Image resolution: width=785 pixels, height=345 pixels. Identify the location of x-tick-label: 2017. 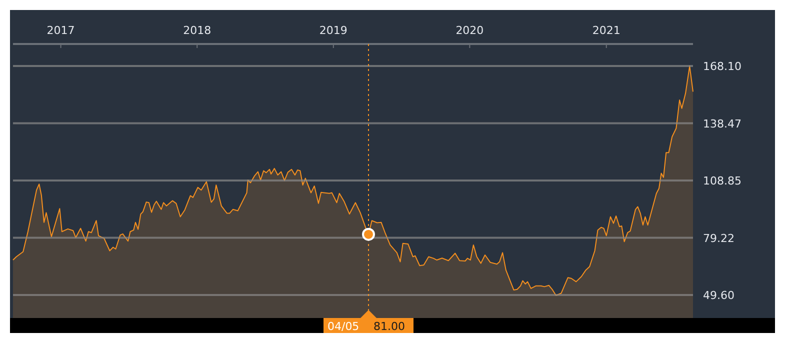
(60, 30).